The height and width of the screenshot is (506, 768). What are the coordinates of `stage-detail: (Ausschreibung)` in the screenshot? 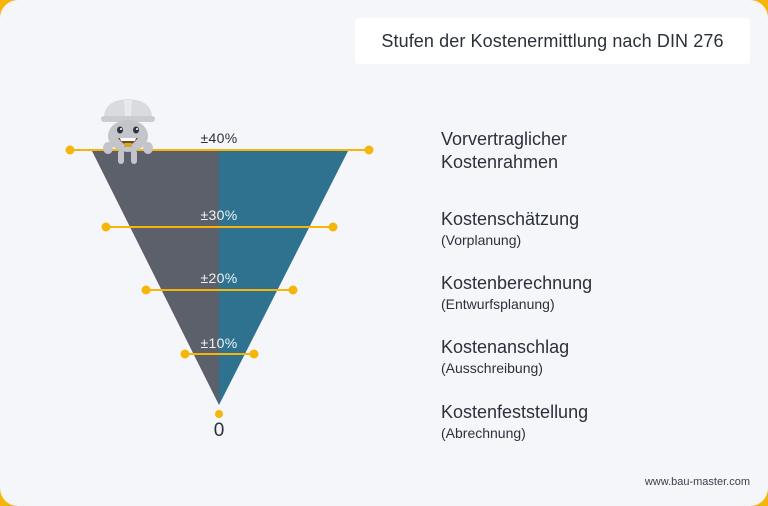 It's located at (492, 368).